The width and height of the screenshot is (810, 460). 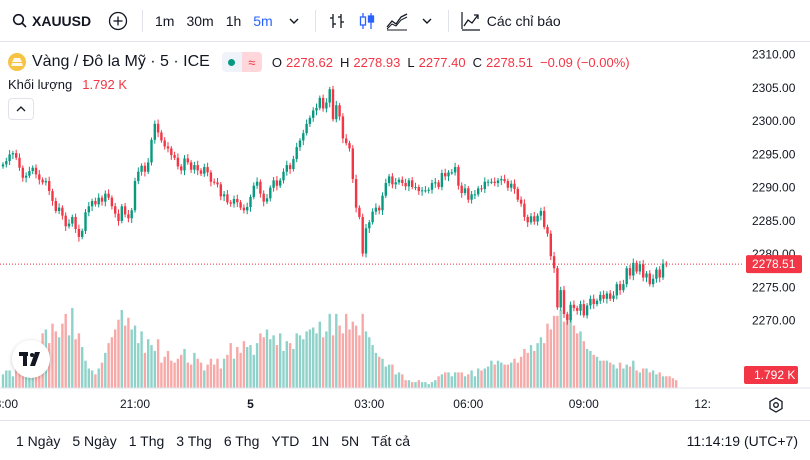 I want to click on range-all: Tất cả, so click(x=391, y=440).